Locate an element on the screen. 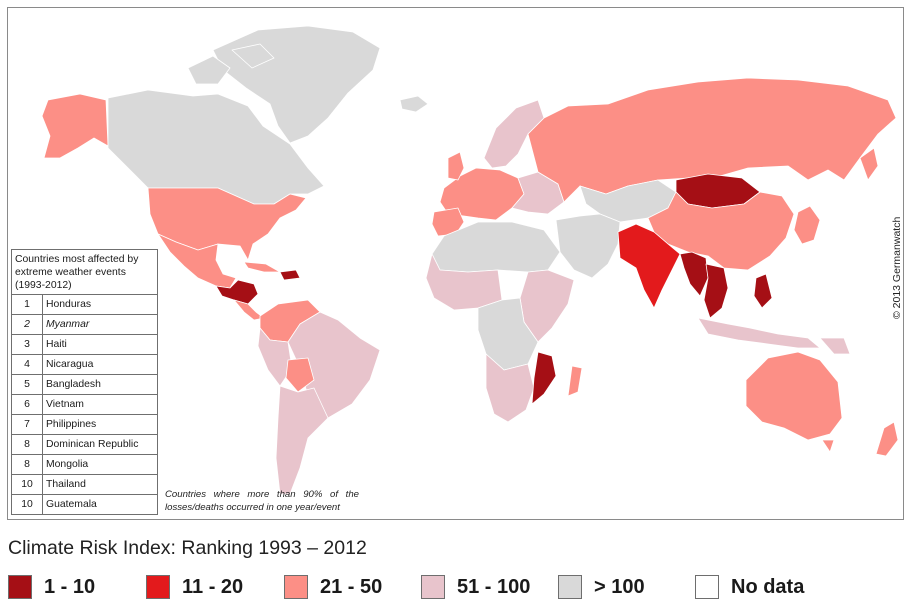 The height and width of the screenshot is (605, 909). region-arctic-islands is located at coordinates (231, 64).